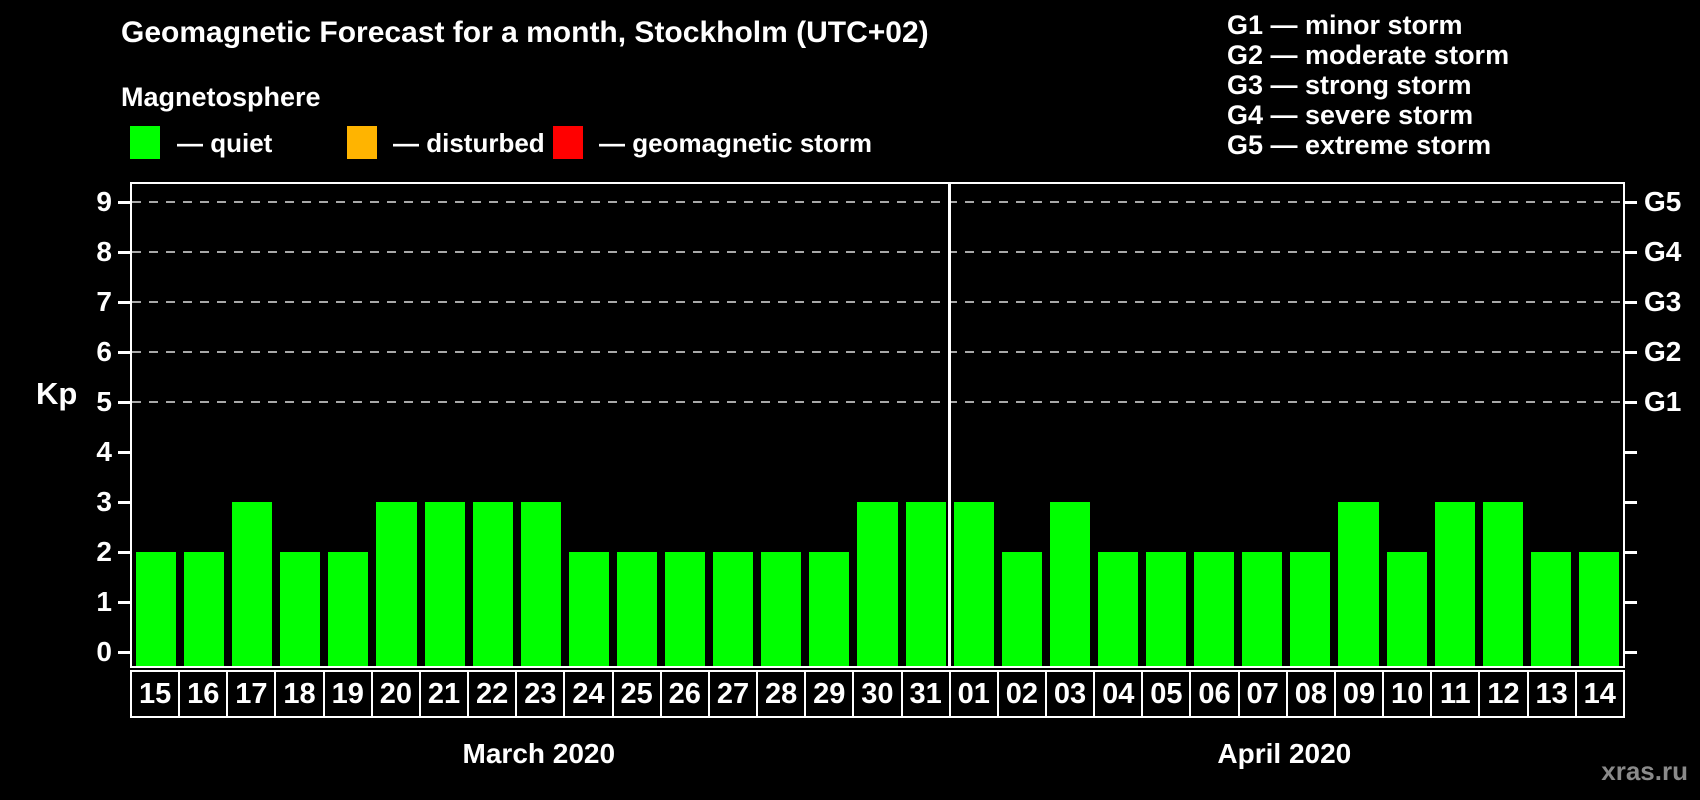 The image size is (1700, 800). What do you see at coordinates (636, 694) in the screenshot?
I see `day-cell-25: 25` at bounding box center [636, 694].